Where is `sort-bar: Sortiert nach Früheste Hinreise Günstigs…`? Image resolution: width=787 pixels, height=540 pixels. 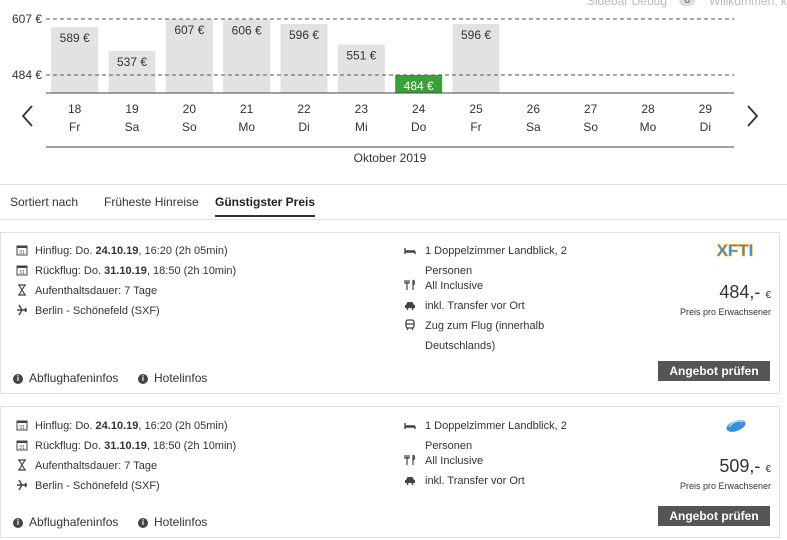 sort-bar: Sortiert nach Früheste Hinreise Günstigs… is located at coordinates (393, 202).